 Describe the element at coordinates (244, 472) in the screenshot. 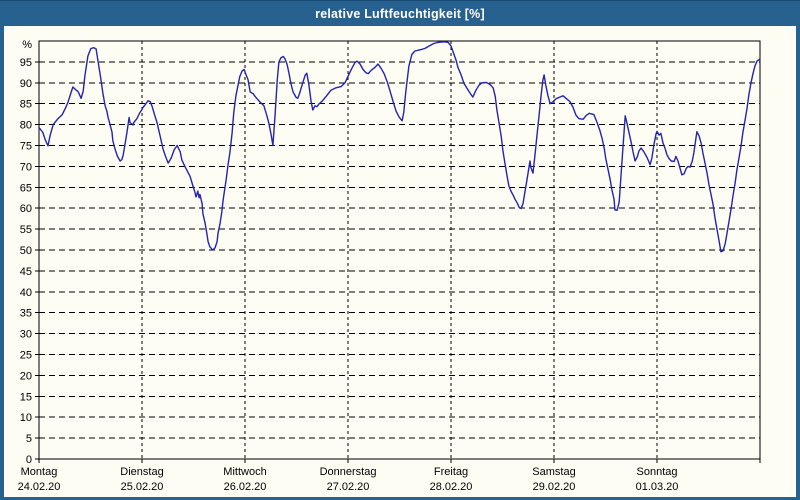

I see `x-axis-day-label: Mittwoch` at that location.